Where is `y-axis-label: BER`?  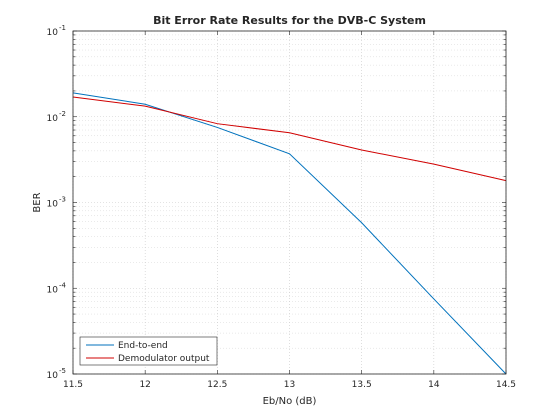
y-axis-label: BER is located at coordinates (37, 202).